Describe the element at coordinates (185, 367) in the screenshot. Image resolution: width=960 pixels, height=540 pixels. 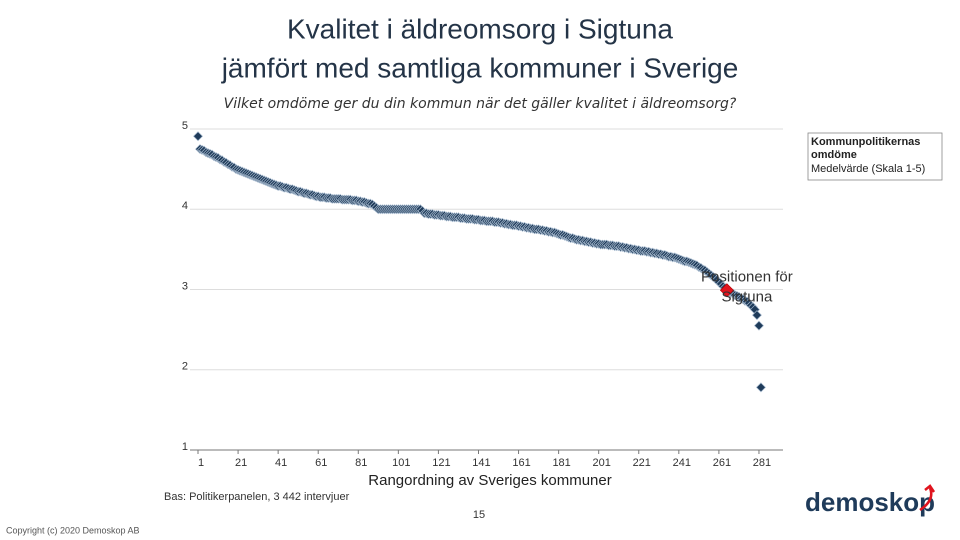
I see `y-tick-label: 2` at that location.